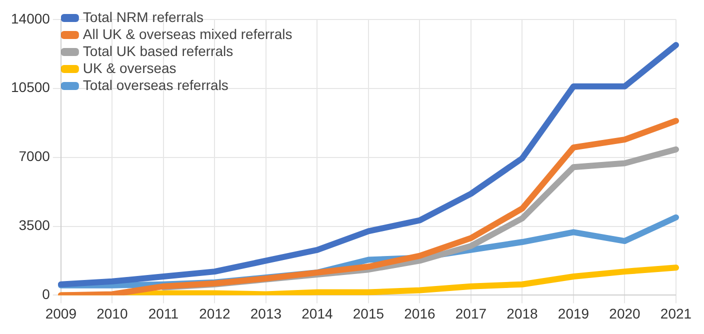 This screenshot has height=334, width=704. What do you see at coordinates (155, 84) in the screenshot?
I see `legend-label: Total overseas referrals` at bounding box center [155, 84].